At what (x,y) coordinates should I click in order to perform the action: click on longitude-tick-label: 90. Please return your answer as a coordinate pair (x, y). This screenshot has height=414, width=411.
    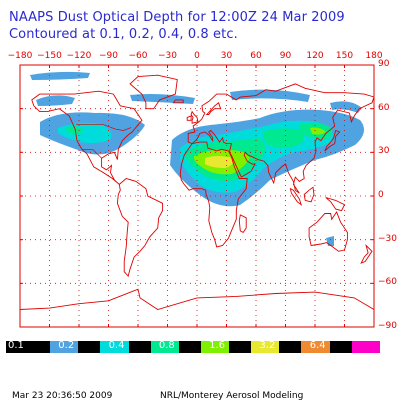
    Looking at the image, I should click on (285, 56).